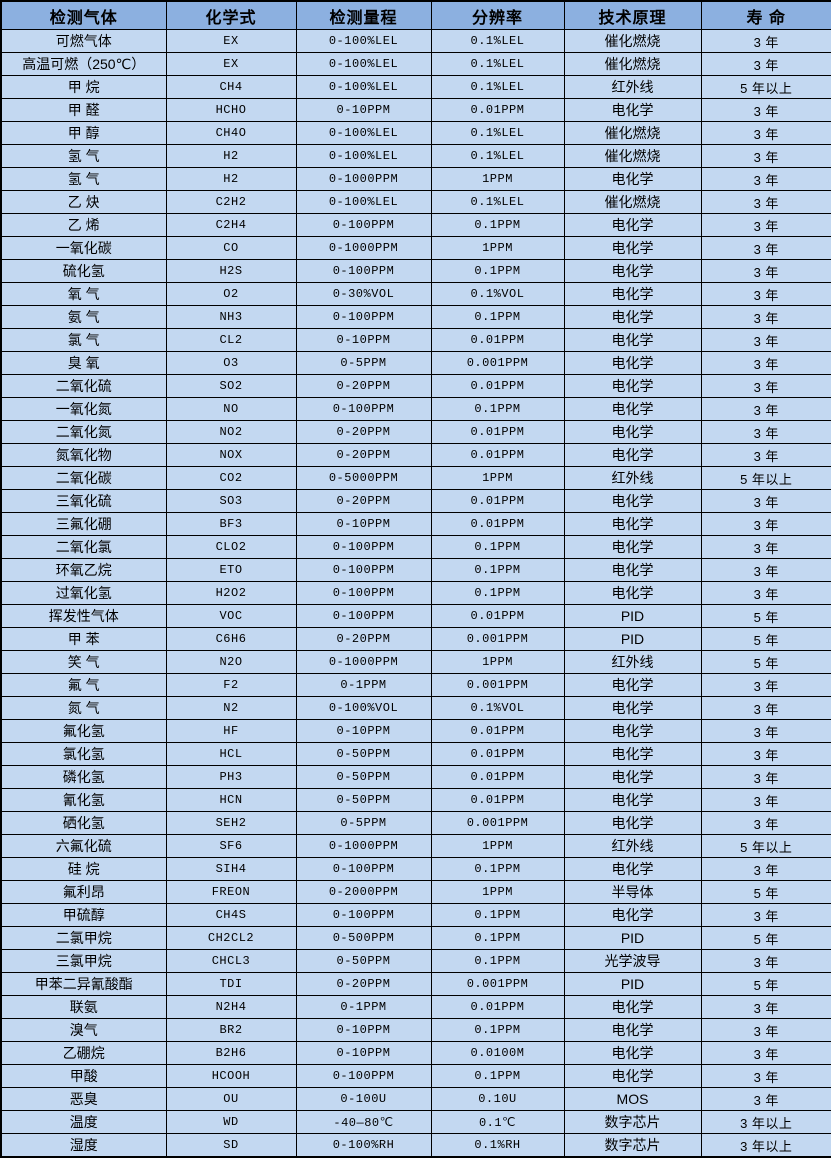 This screenshot has width=831, height=1158. I want to click on cell-technology: 催化燃烧, so click(632, 64).